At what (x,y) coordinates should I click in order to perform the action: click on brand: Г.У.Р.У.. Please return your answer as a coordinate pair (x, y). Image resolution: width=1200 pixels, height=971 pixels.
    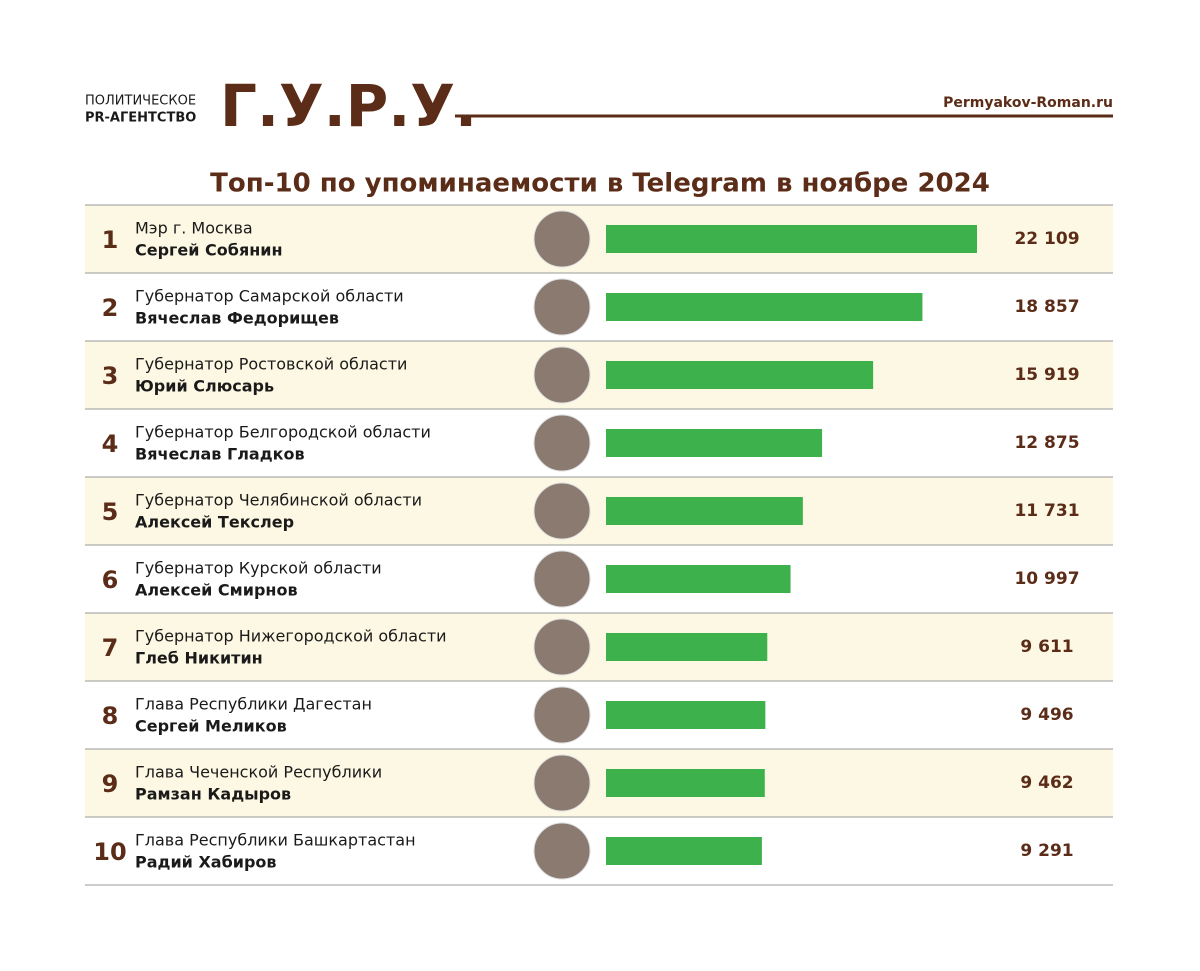
    Looking at the image, I should click on (348, 106).